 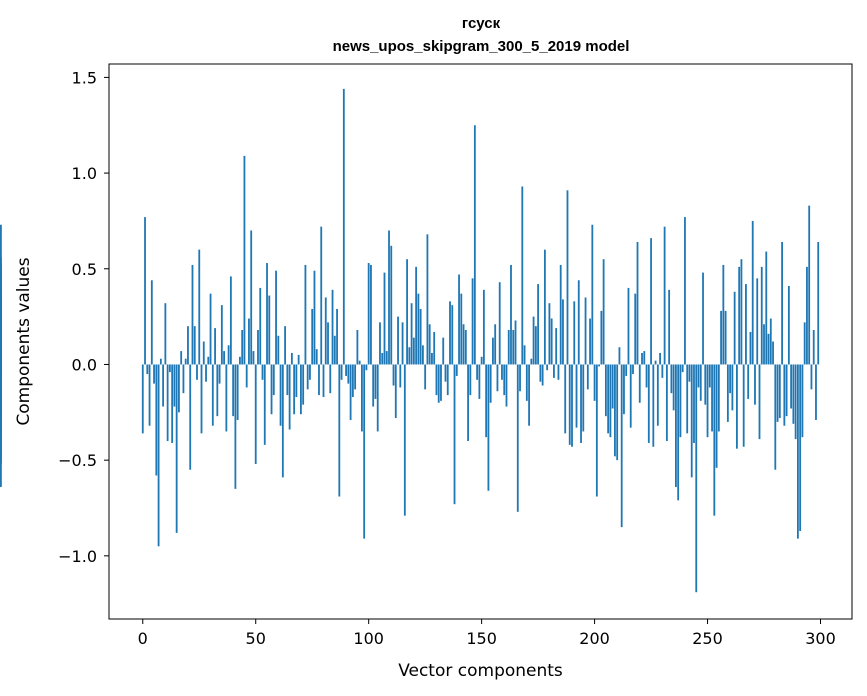 What do you see at coordinates (77, 460) in the screenshot?
I see `y-tick-label-1: −0.5` at bounding box center [77, 460].